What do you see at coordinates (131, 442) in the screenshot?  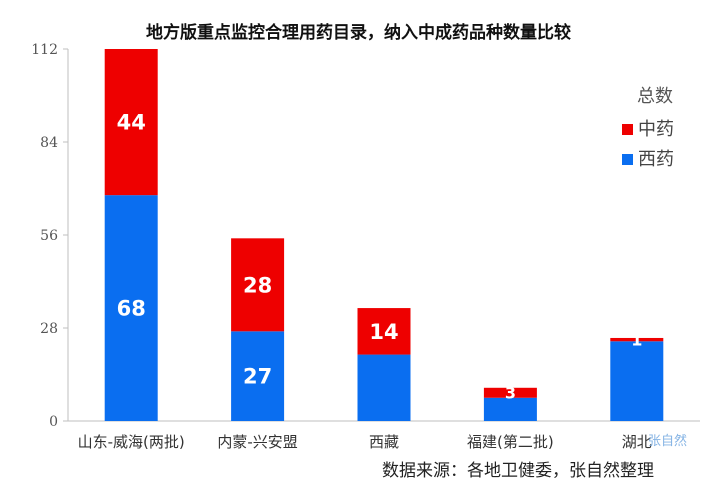 I see `x-tick-label: 山东-威海(两批)` at bounding box center [131, 442].